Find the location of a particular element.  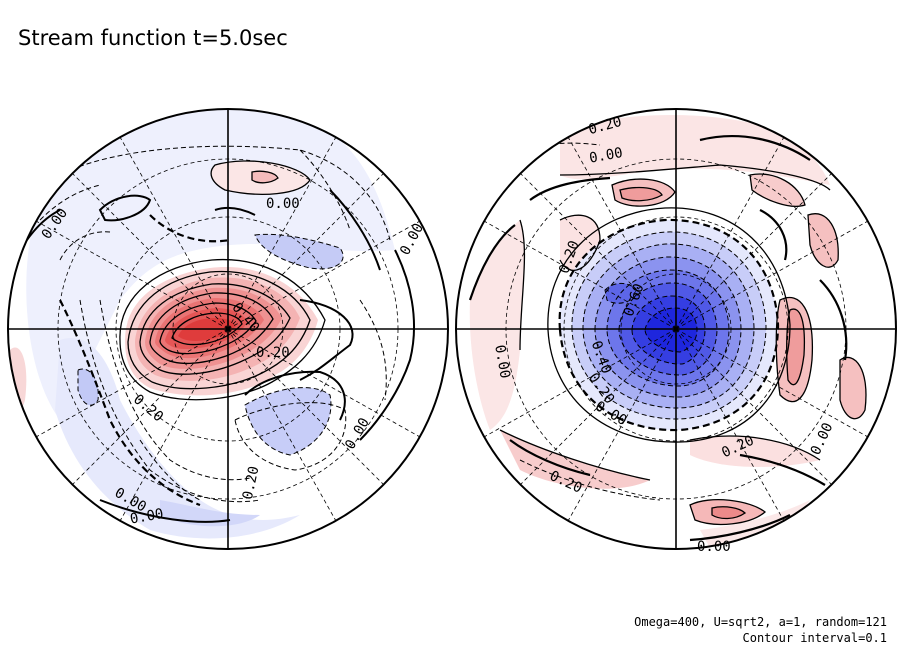

contour-interval-line: Contour interval=0.1 is located at coordinates (815, 638).